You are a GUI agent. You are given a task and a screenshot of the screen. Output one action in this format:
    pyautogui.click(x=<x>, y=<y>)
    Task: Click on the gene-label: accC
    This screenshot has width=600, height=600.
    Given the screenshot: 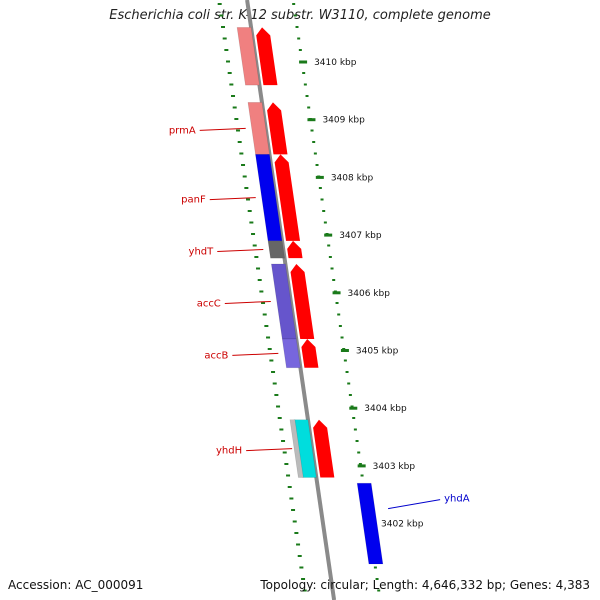 What is the action you would take?
    pyautogui.click(x=209, y=303)
    